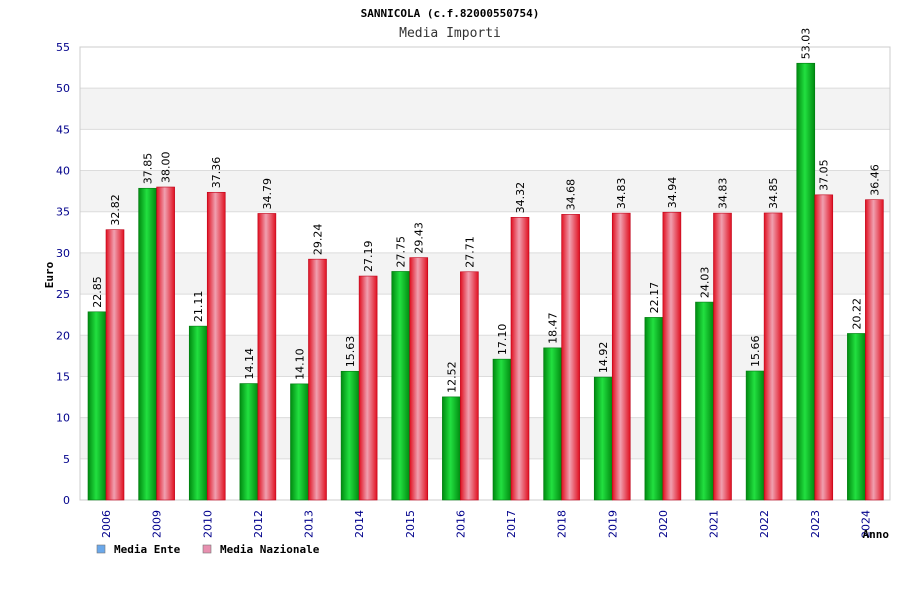  Describe the element at coordinates (63, 418) in the screenshot. I see `y-tick-label: 10` at that location.